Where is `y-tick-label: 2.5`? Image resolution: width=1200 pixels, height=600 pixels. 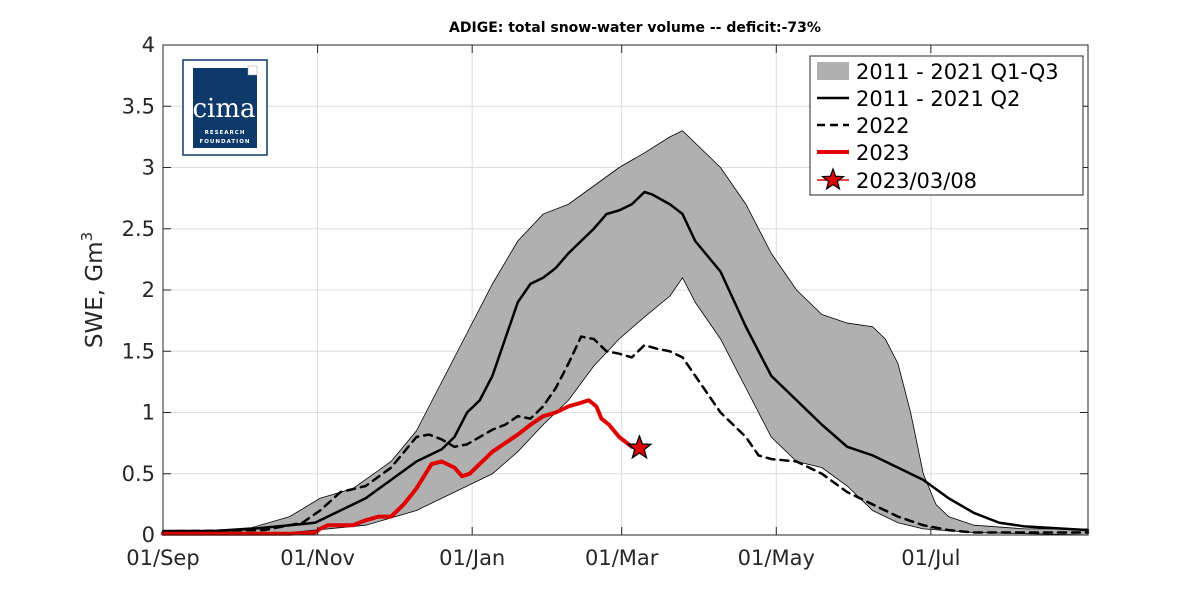 y-tick-label: 2.5 is located at coordinates (138, 229).